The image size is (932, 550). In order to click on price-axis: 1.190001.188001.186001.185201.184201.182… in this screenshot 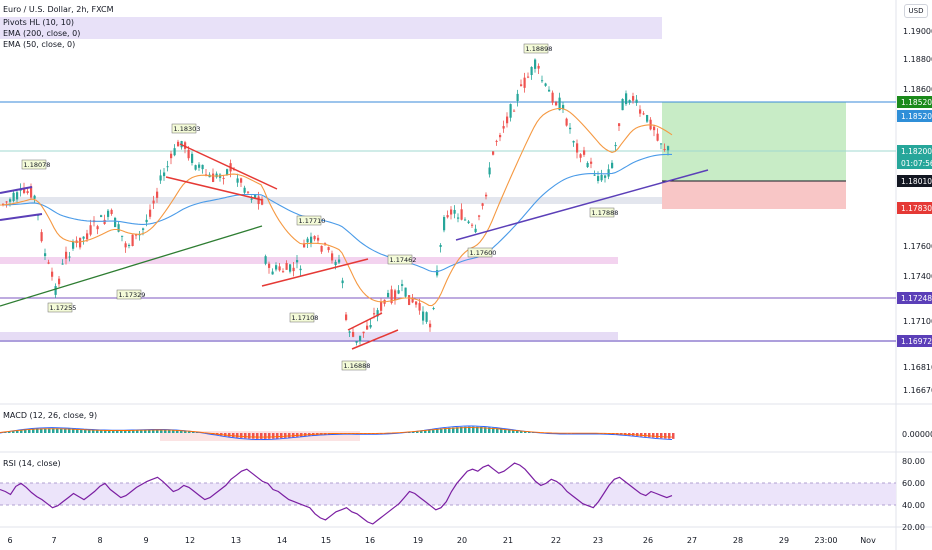, I will do `click(914, 211)`.